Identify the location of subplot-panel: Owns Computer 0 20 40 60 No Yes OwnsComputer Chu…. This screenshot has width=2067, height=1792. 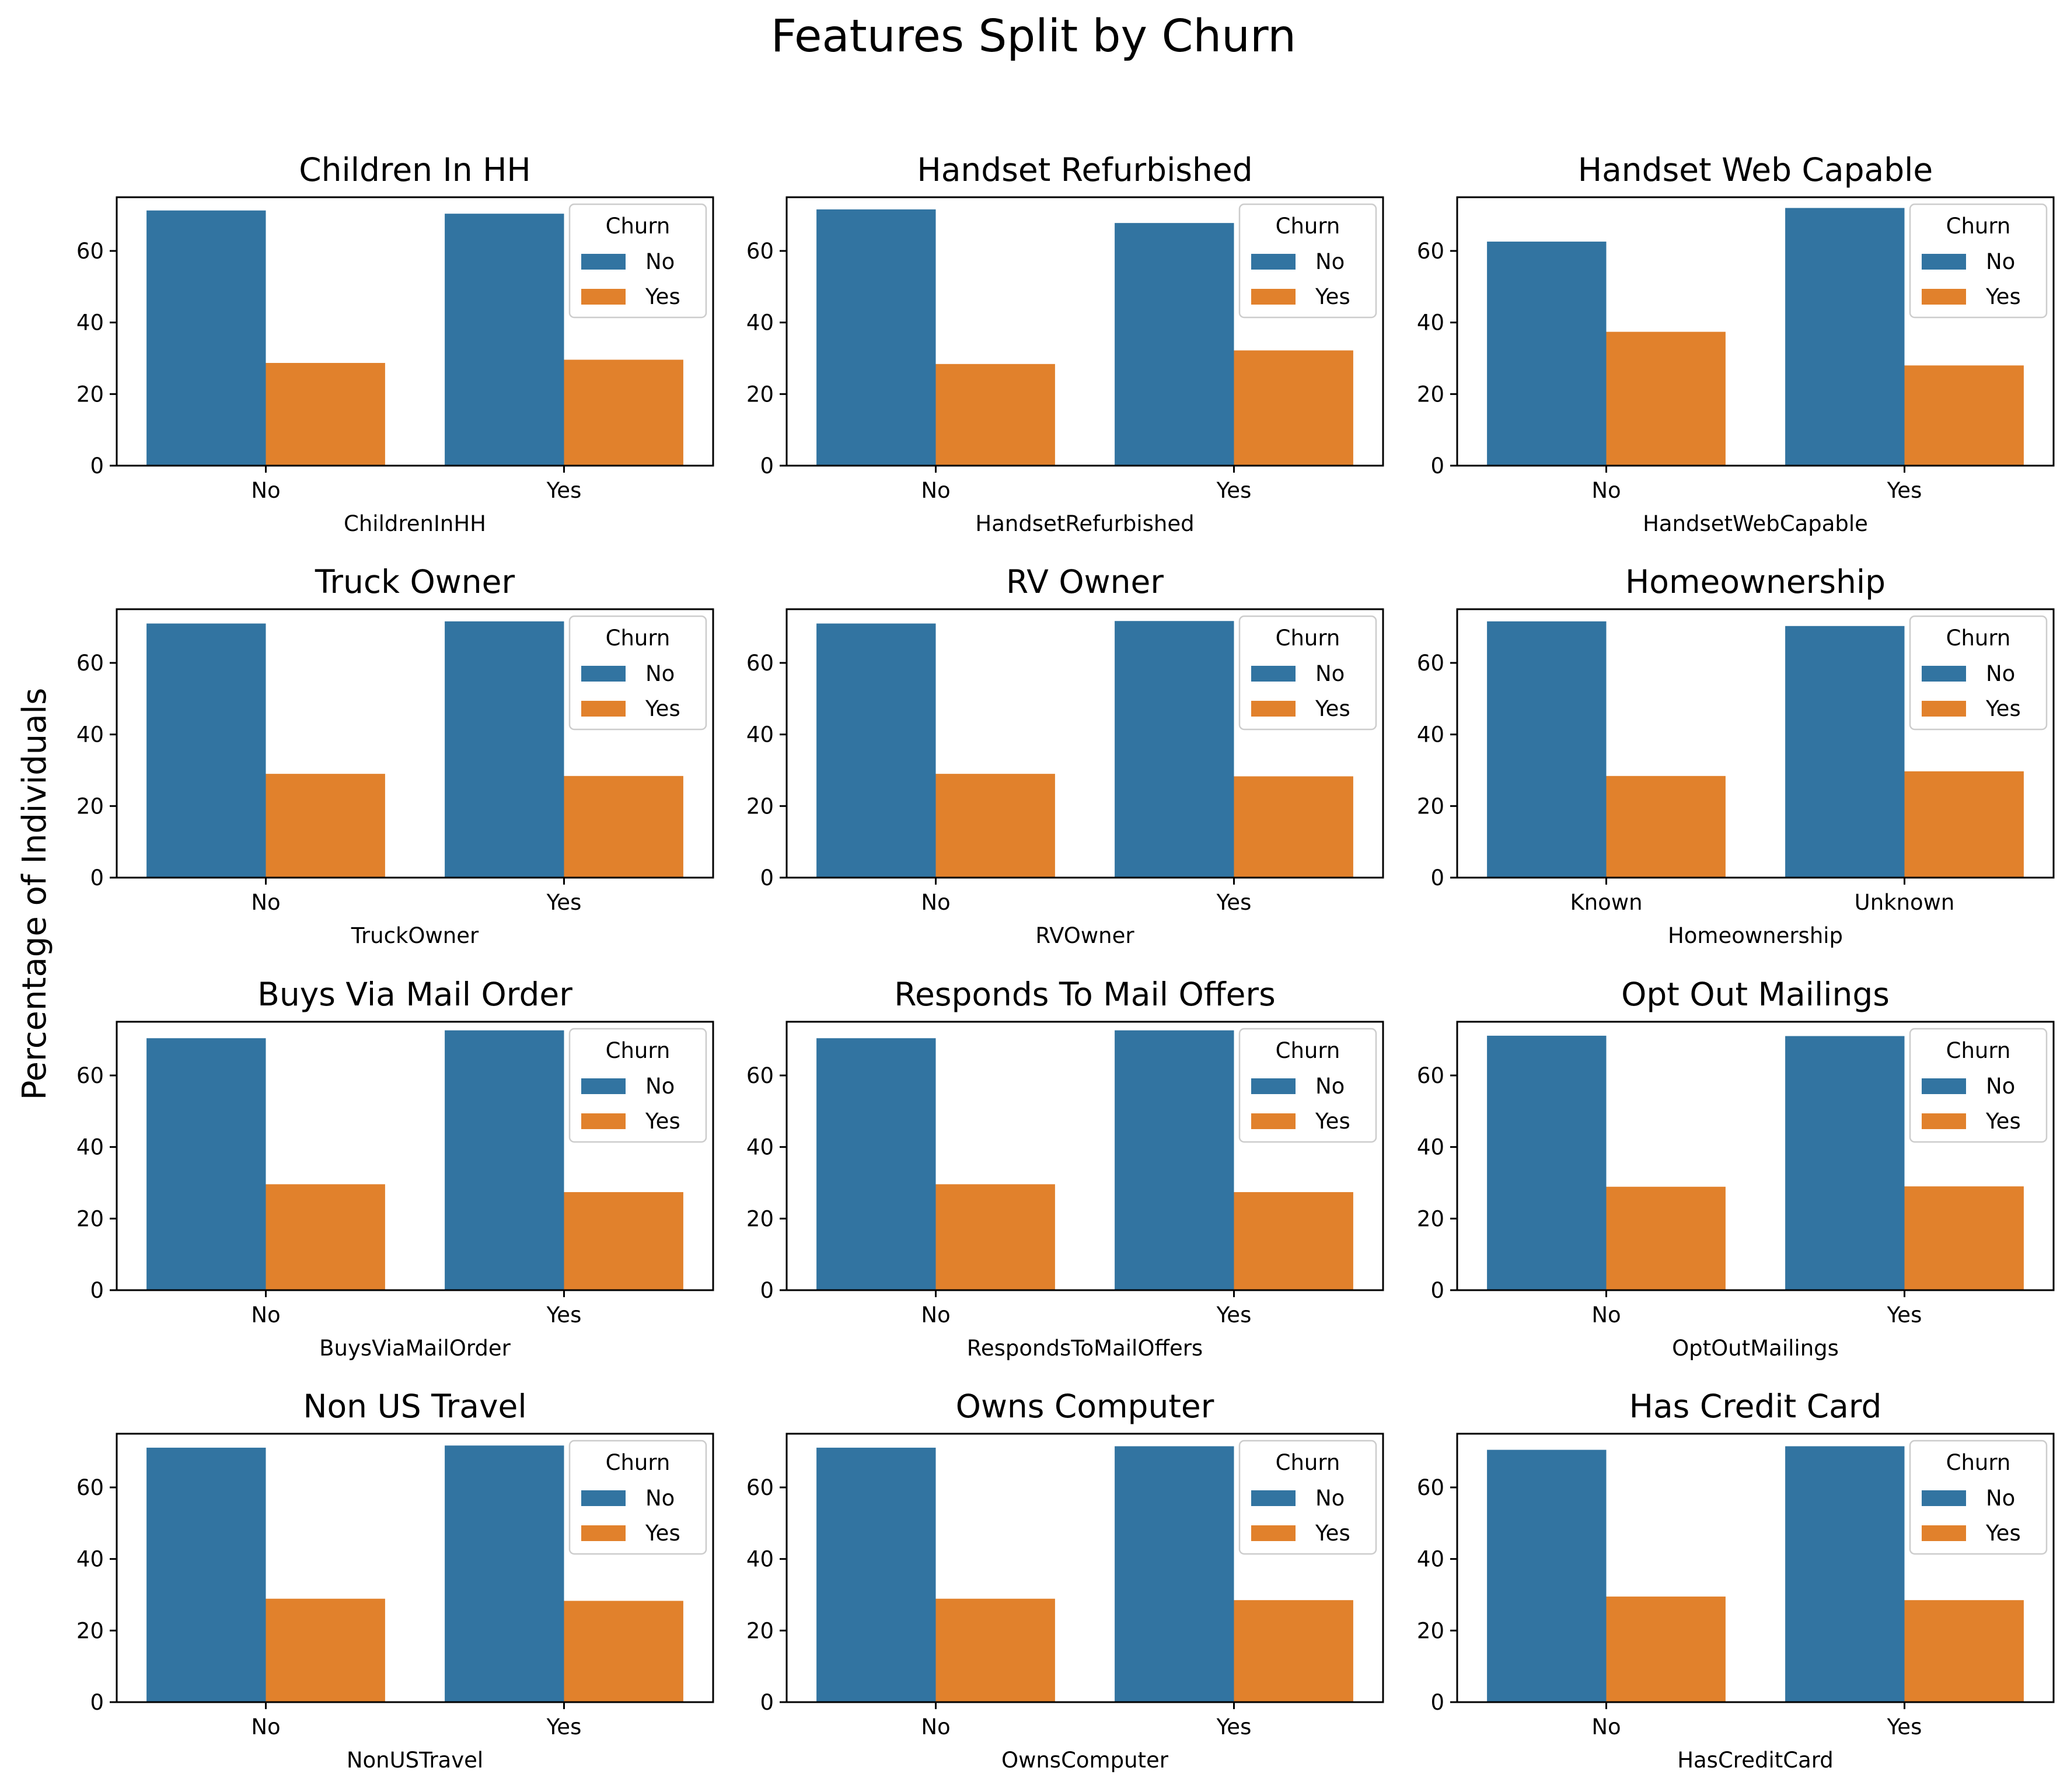
(1065, 1581).